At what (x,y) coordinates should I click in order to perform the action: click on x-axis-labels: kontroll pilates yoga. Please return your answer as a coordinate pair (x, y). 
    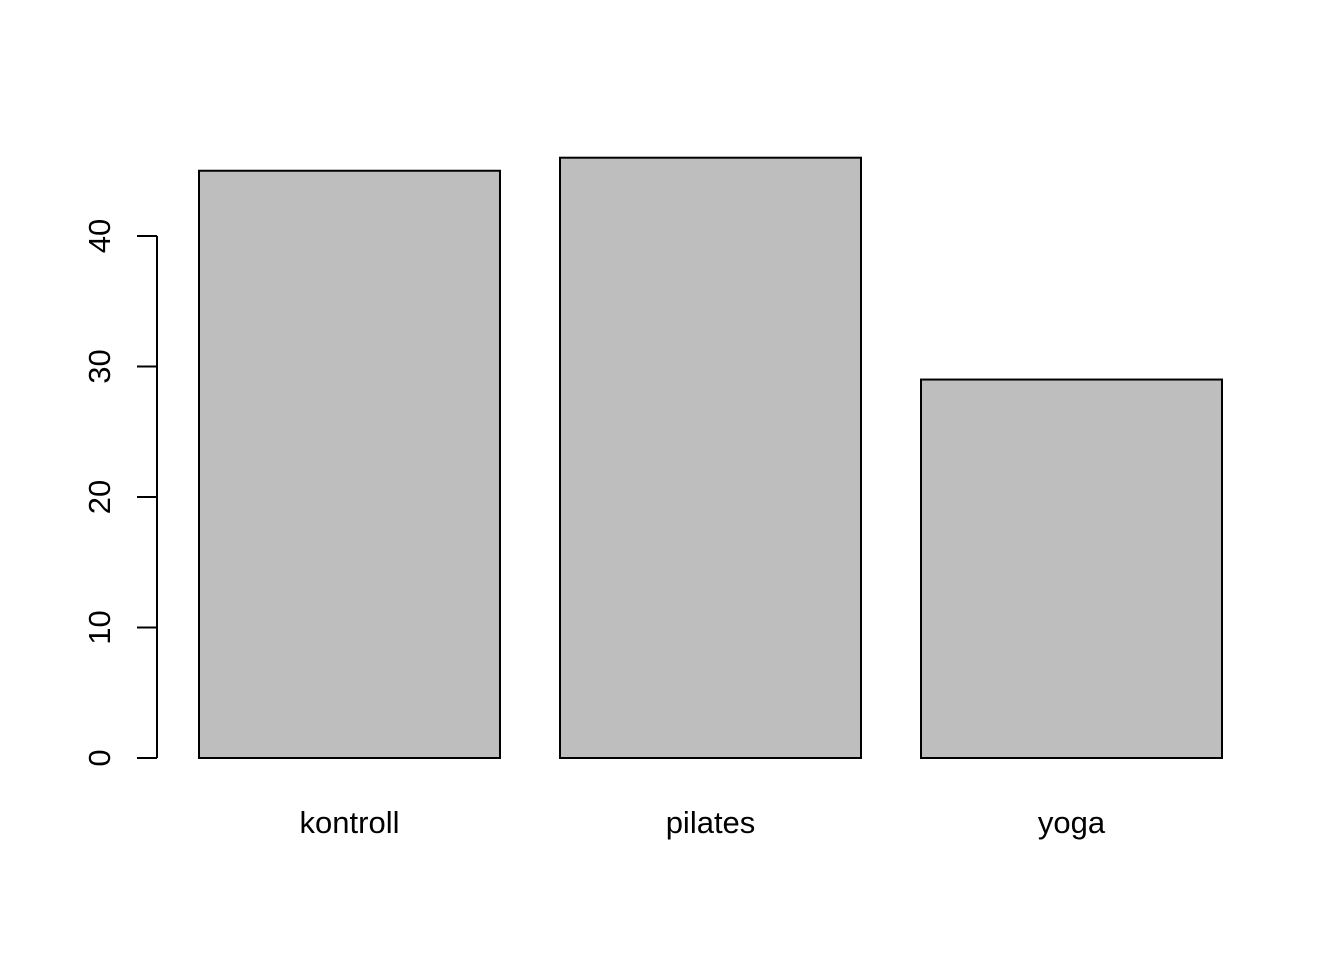
    Looking at the image, I should click on (703, 822).